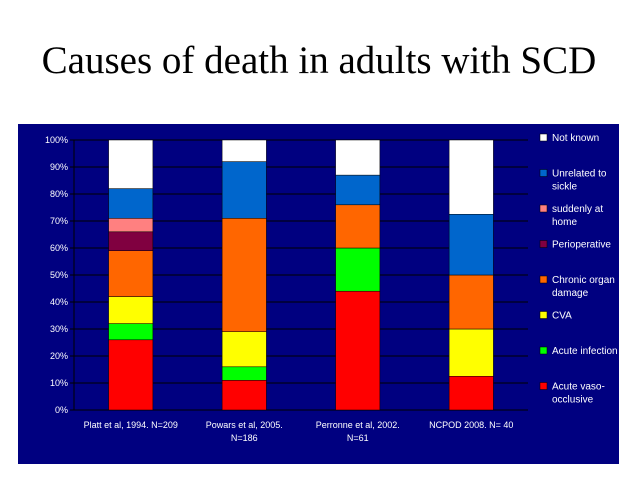 This screenshot has height=479, width=638. What do you see at coordinates (319, 60) in the screenshot?
I see `slide-title: Causes of death in adults with SCD` at bounding box center [319, 60].